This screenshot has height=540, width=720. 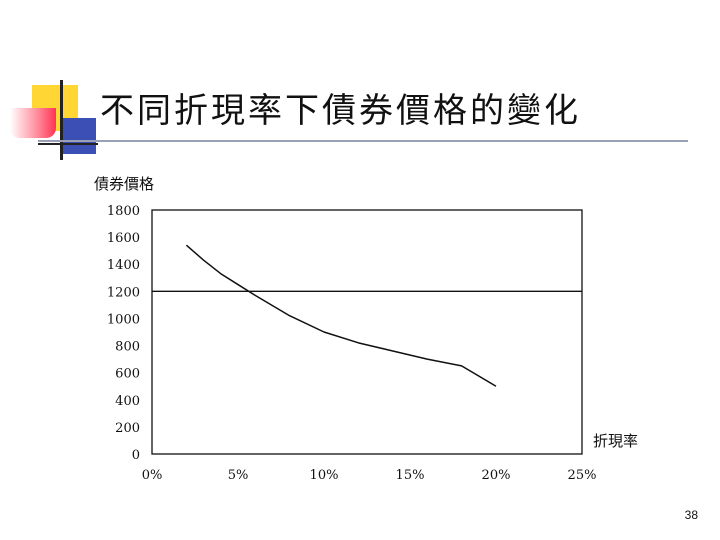 I want to click on decor-red-shape, so click(x=33, y=123).